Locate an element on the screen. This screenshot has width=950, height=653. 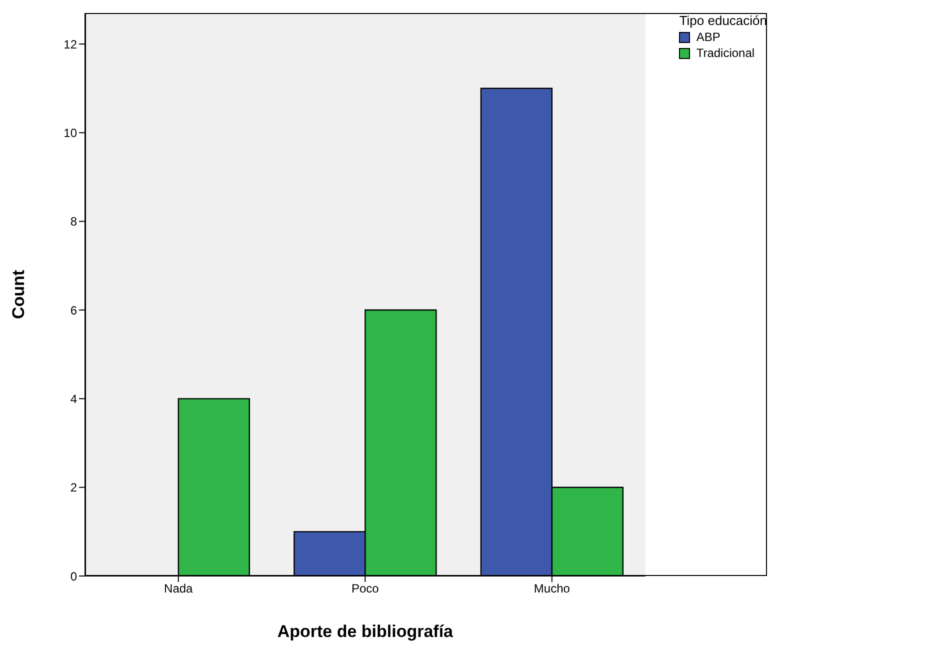
y-tick-label: 8 is located at coordinates (74, 221).